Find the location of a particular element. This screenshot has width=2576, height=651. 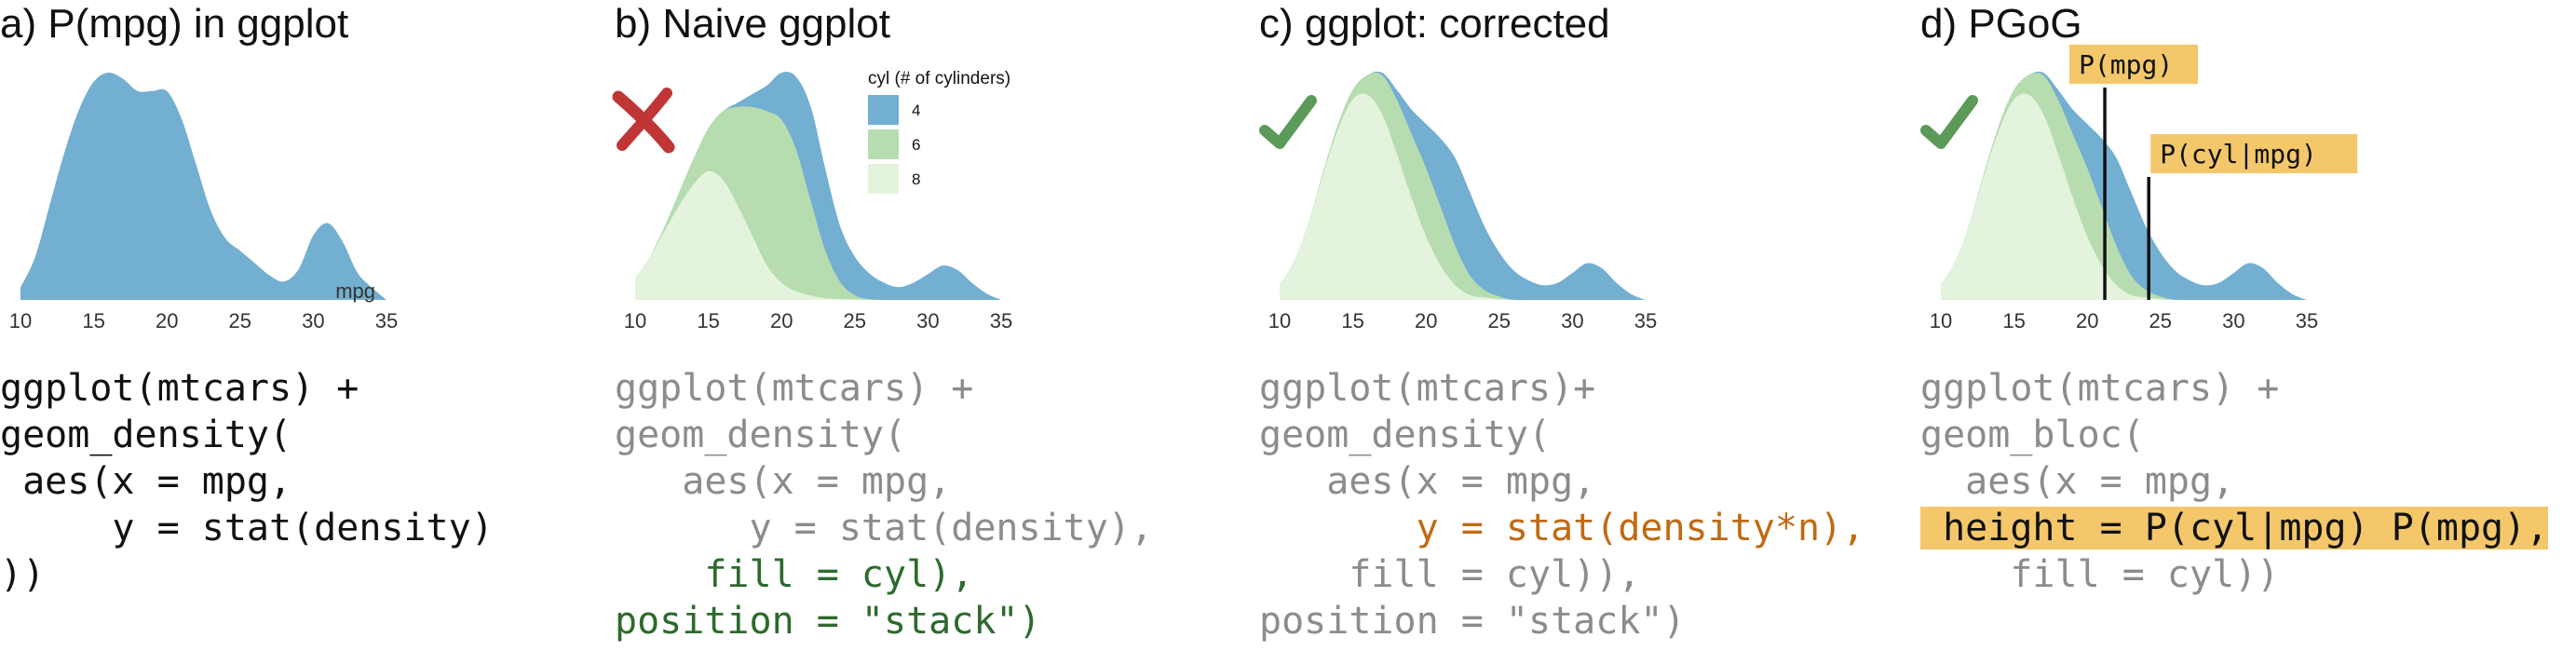

code-line: y = stat(density) is located at coordinates (247, 528).